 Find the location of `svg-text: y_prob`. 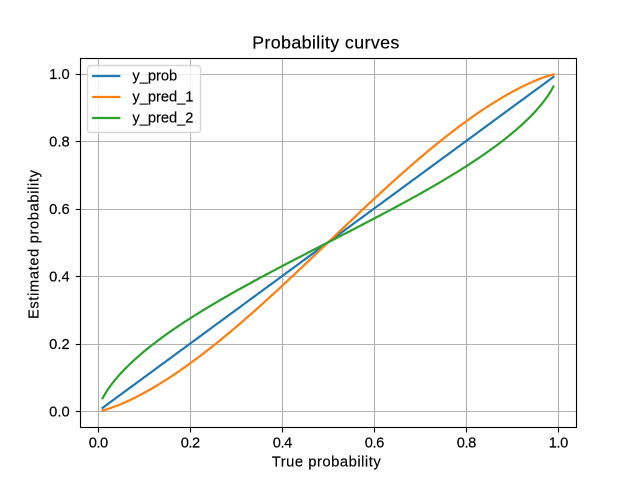

svg-text: y_prob is located at coordinates (154, 77).